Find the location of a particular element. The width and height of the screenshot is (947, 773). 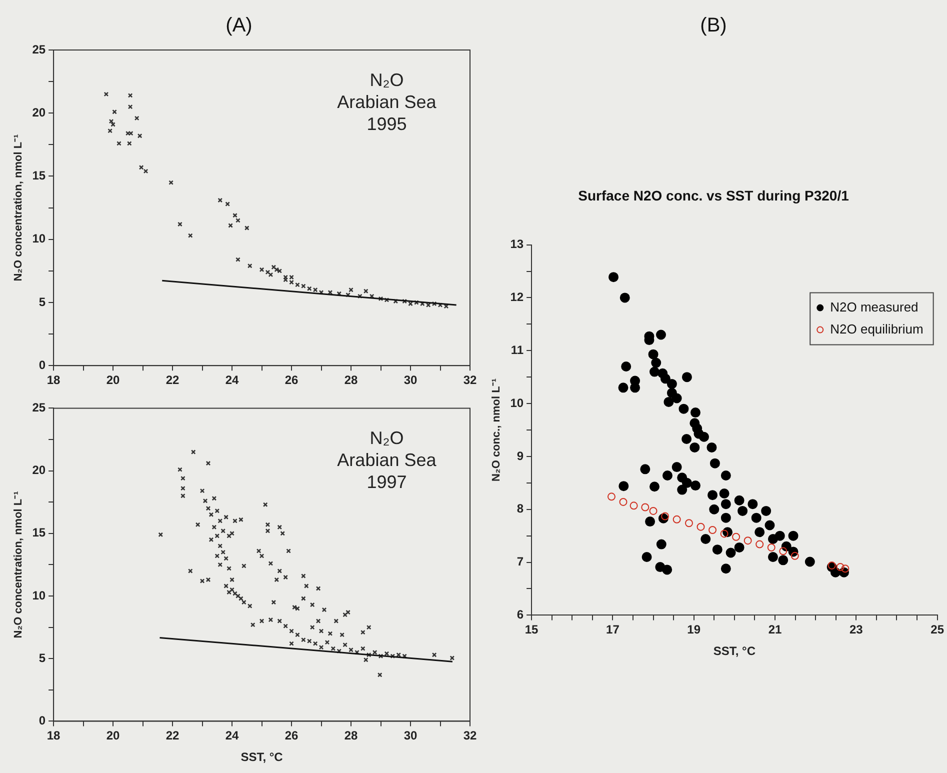

chart-title: (B) is located at coordinates (713, 25).